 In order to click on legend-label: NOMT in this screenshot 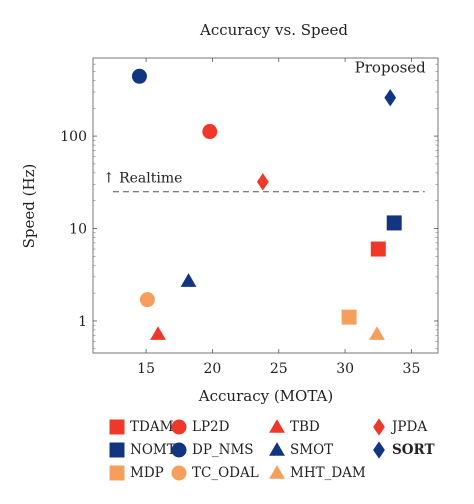, I will do `click(153, 450)`.